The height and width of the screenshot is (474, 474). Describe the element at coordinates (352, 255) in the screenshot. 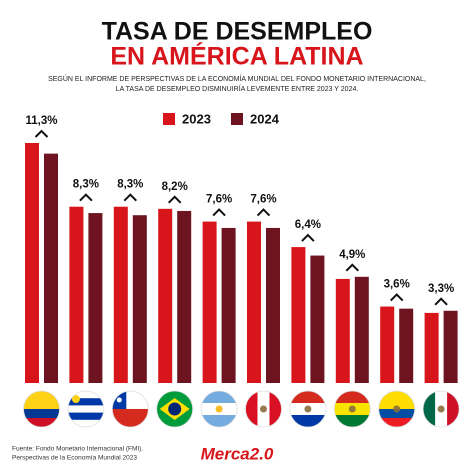

I see `value-label: 4,9%` at that location.